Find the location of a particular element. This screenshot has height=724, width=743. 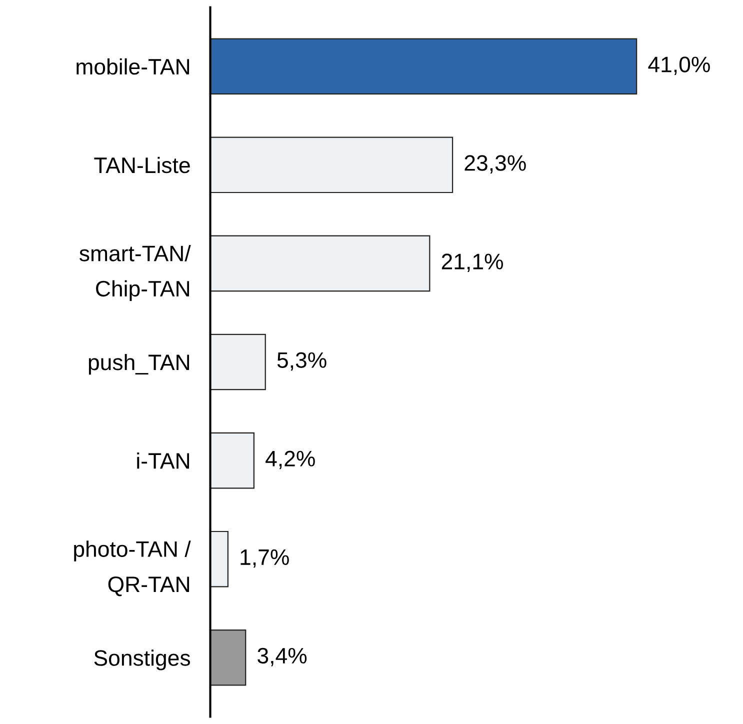

data-label: 1,7% is located at coordinates (264, 558).